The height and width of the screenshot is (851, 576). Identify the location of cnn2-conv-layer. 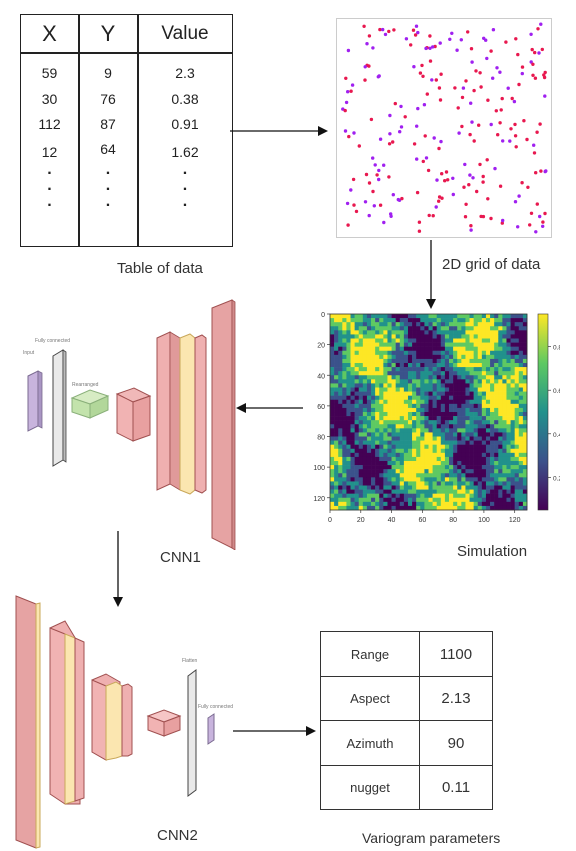
(127, 720).